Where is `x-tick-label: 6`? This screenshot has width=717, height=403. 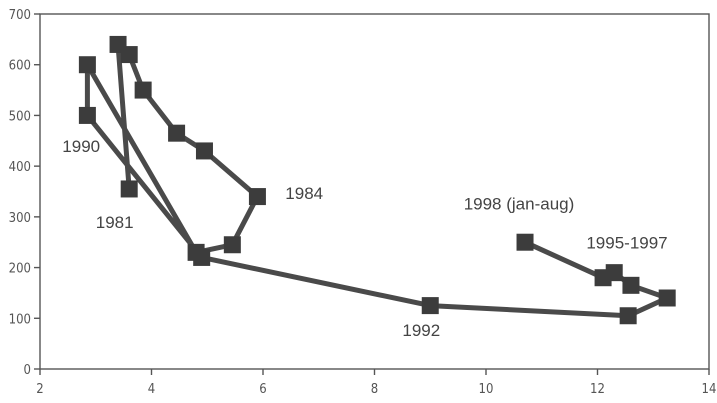 x-tick-label: 6 is located at coordinates (262, 389).